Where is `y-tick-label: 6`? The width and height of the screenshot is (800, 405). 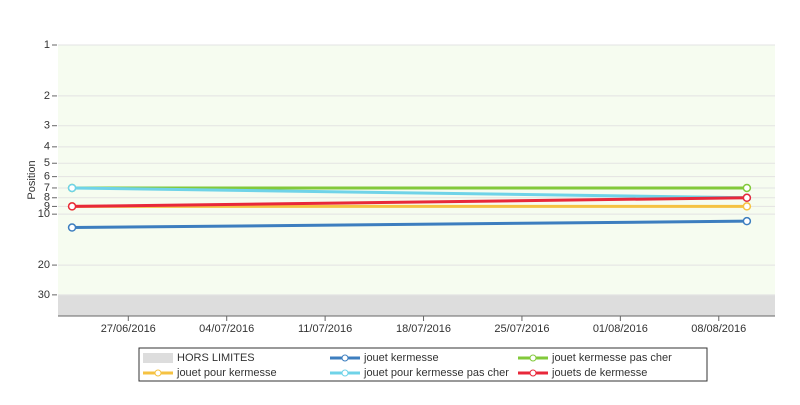
y-tick-label: 6 is located at coordinates (47, 177).